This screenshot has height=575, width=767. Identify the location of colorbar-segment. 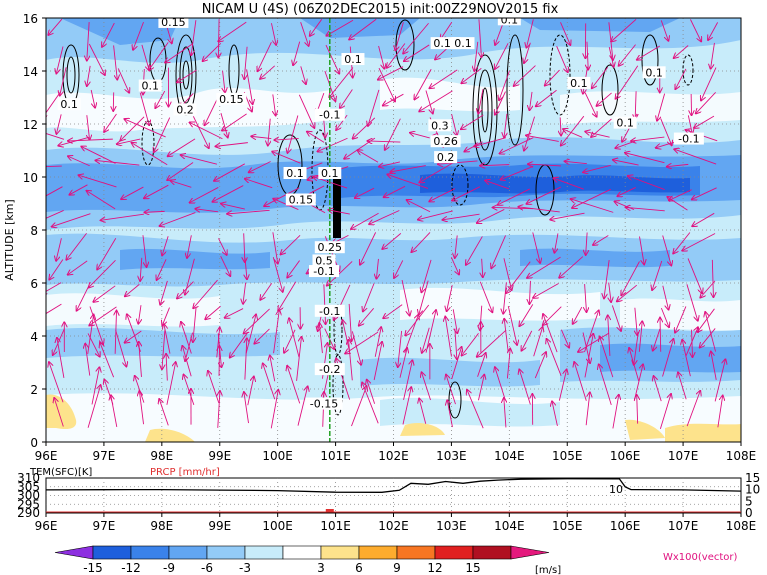
(492, 552).